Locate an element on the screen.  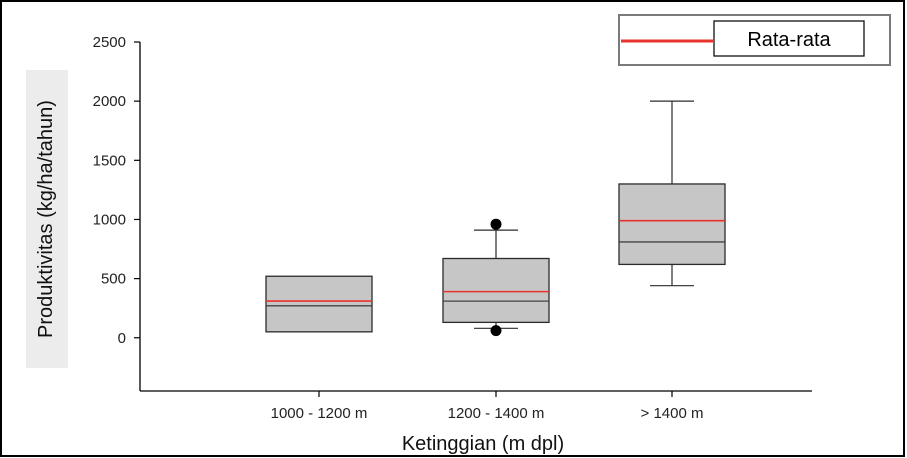
y-tick-label: 1000 is located at coordinates (109, 219).